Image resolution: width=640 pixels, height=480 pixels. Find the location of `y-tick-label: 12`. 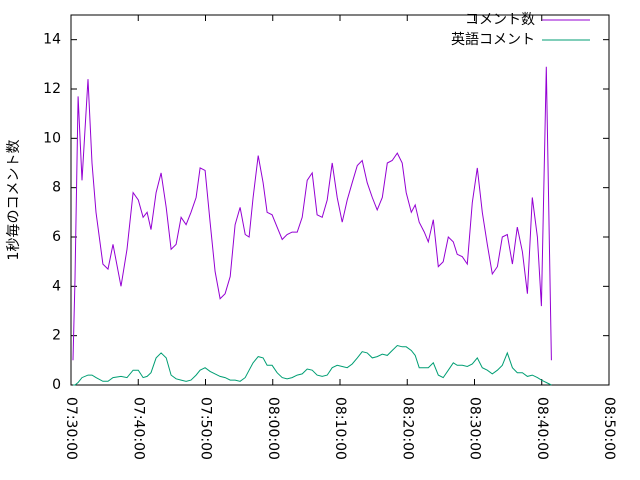

y-tick-label: 12 is located at coordinates (52, 89).